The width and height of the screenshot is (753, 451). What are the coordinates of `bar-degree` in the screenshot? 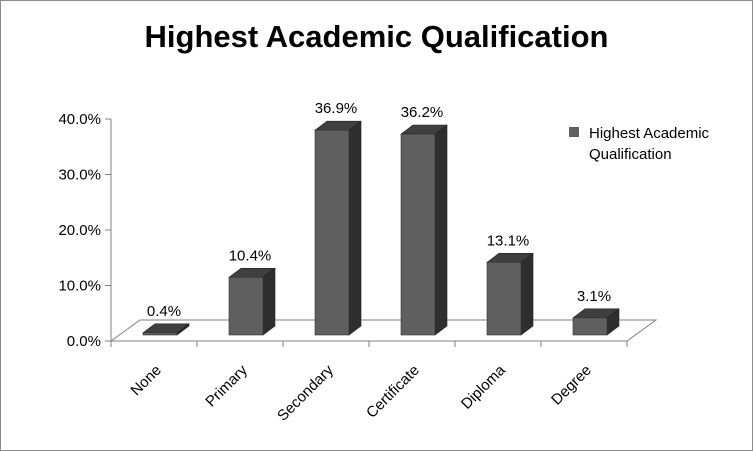 It's located at (596, 322).